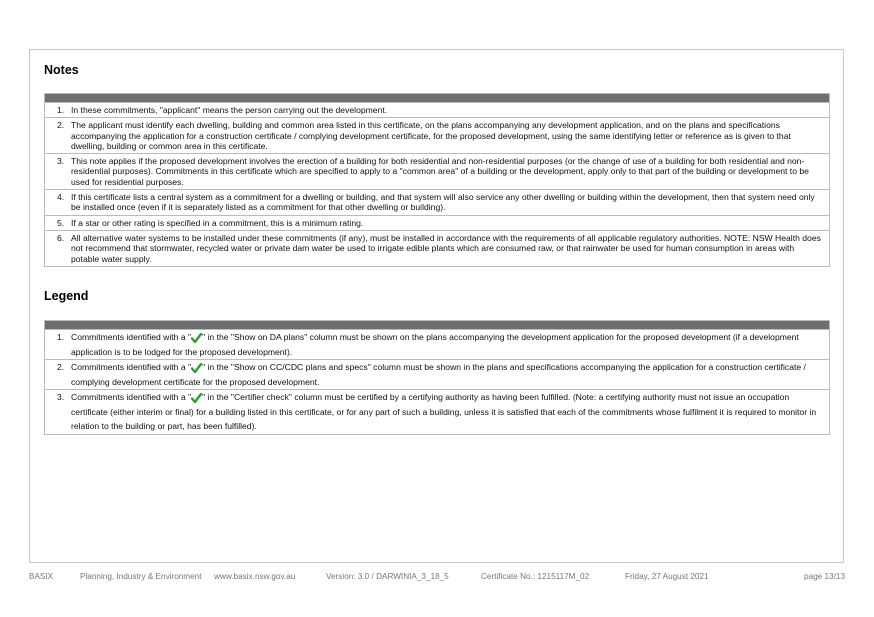  I want to click on legend-title: Legend, so click(66, 296).